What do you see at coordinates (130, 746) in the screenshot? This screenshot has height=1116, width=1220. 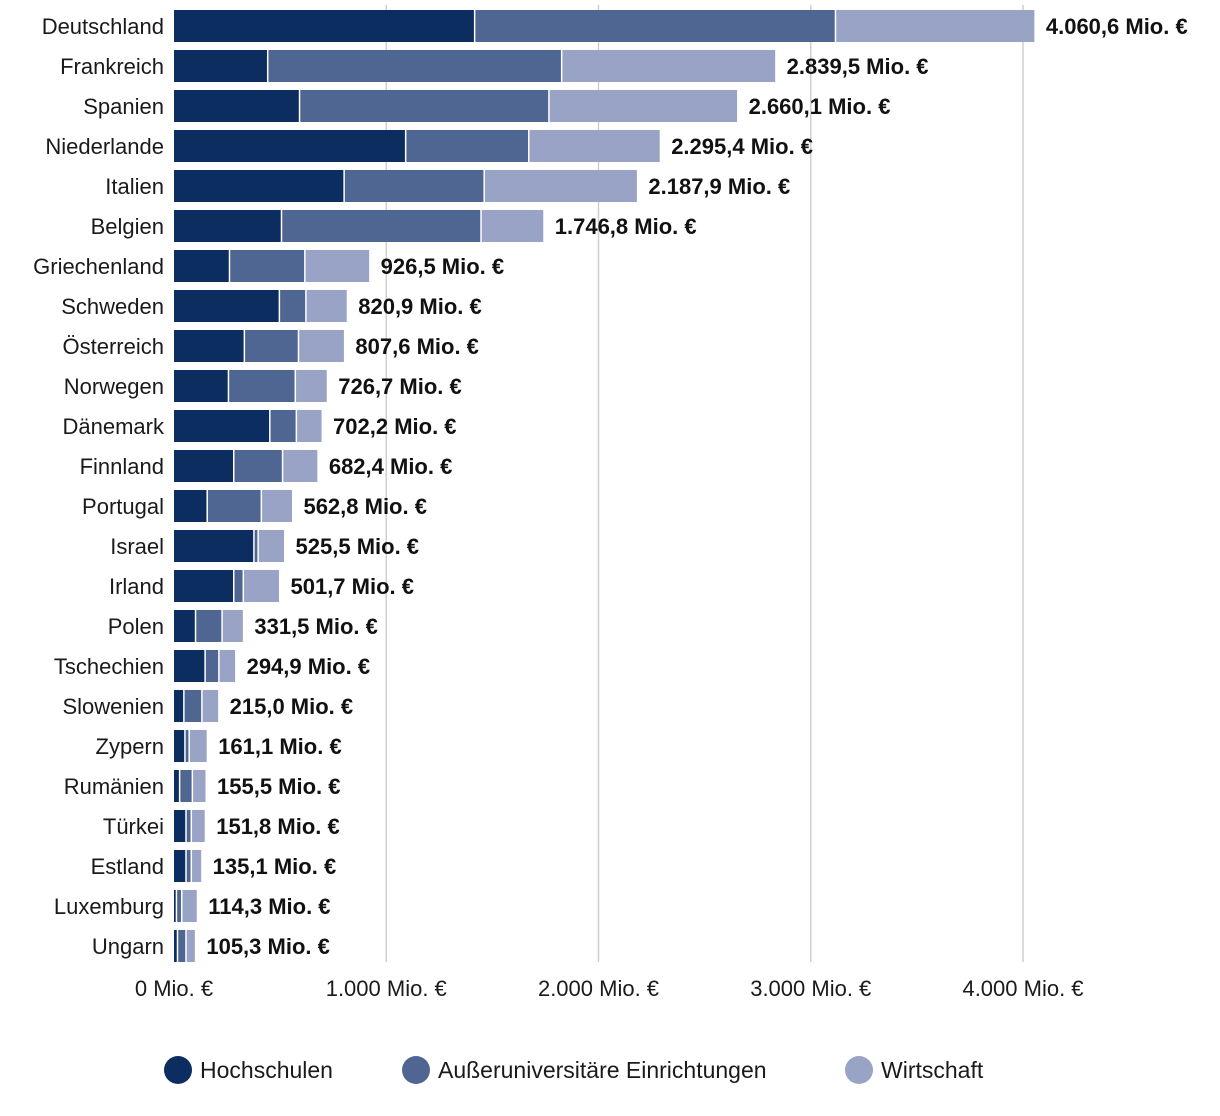 I see `category-label: Zypern` at bounding box center [130, 746].